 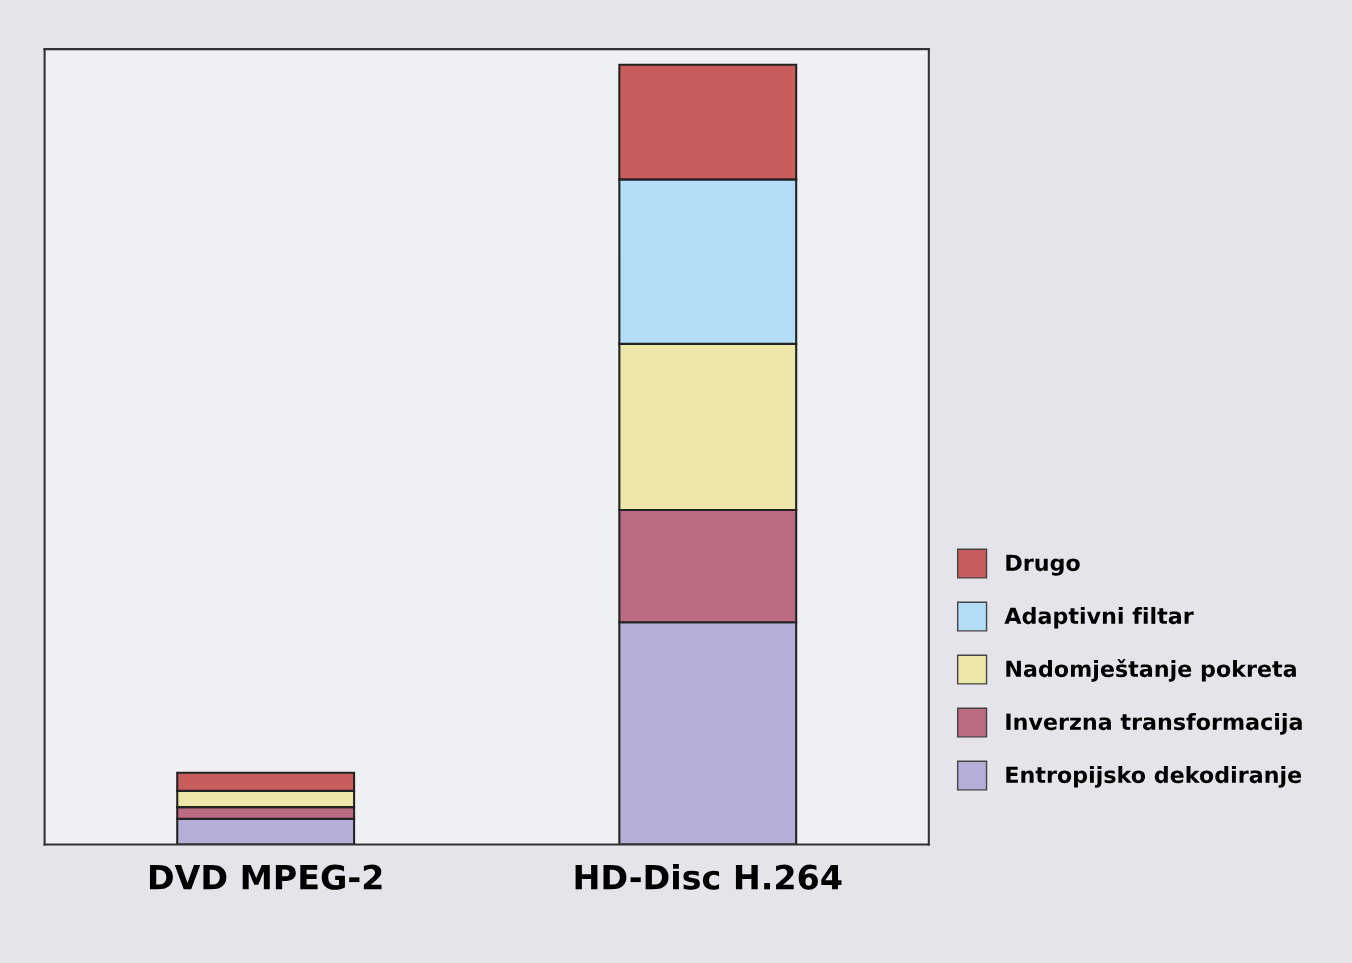 I want to click on legend-label: Inverzna transformacija, so click(x=1154, y=723).